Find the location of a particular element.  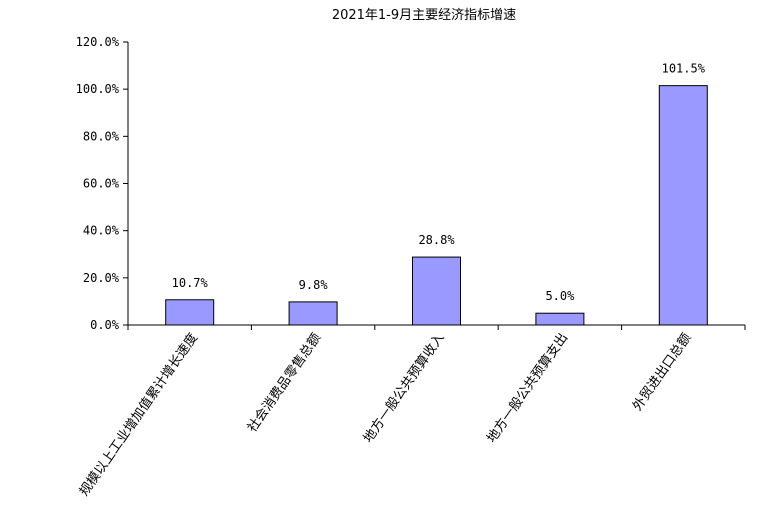

y-tick-label: 0.0% is located at coordinates (105, 325).